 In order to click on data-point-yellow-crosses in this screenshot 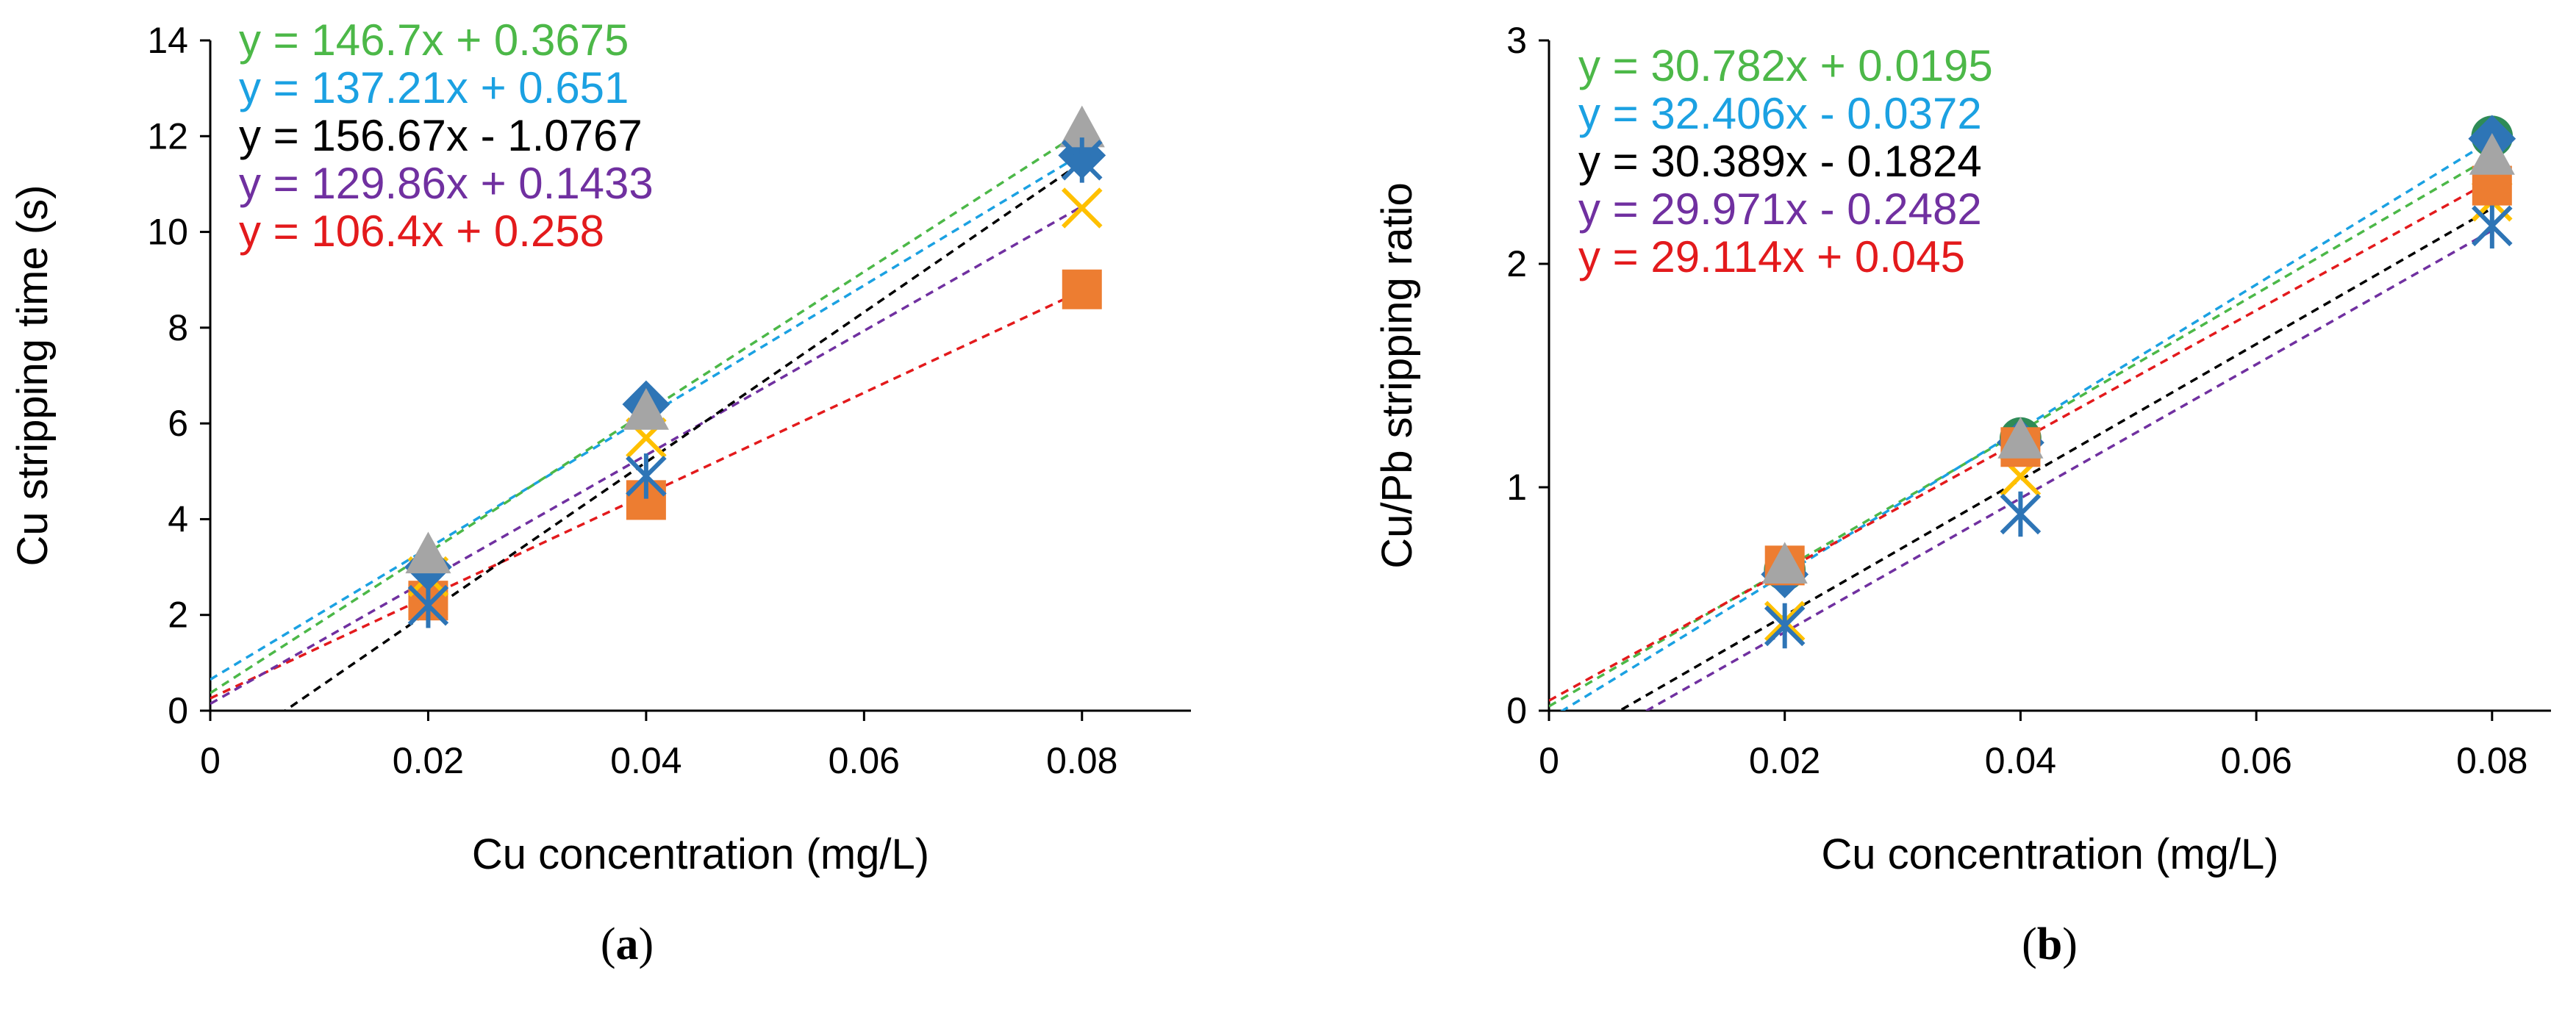, I will do `click(1082, 208)`.